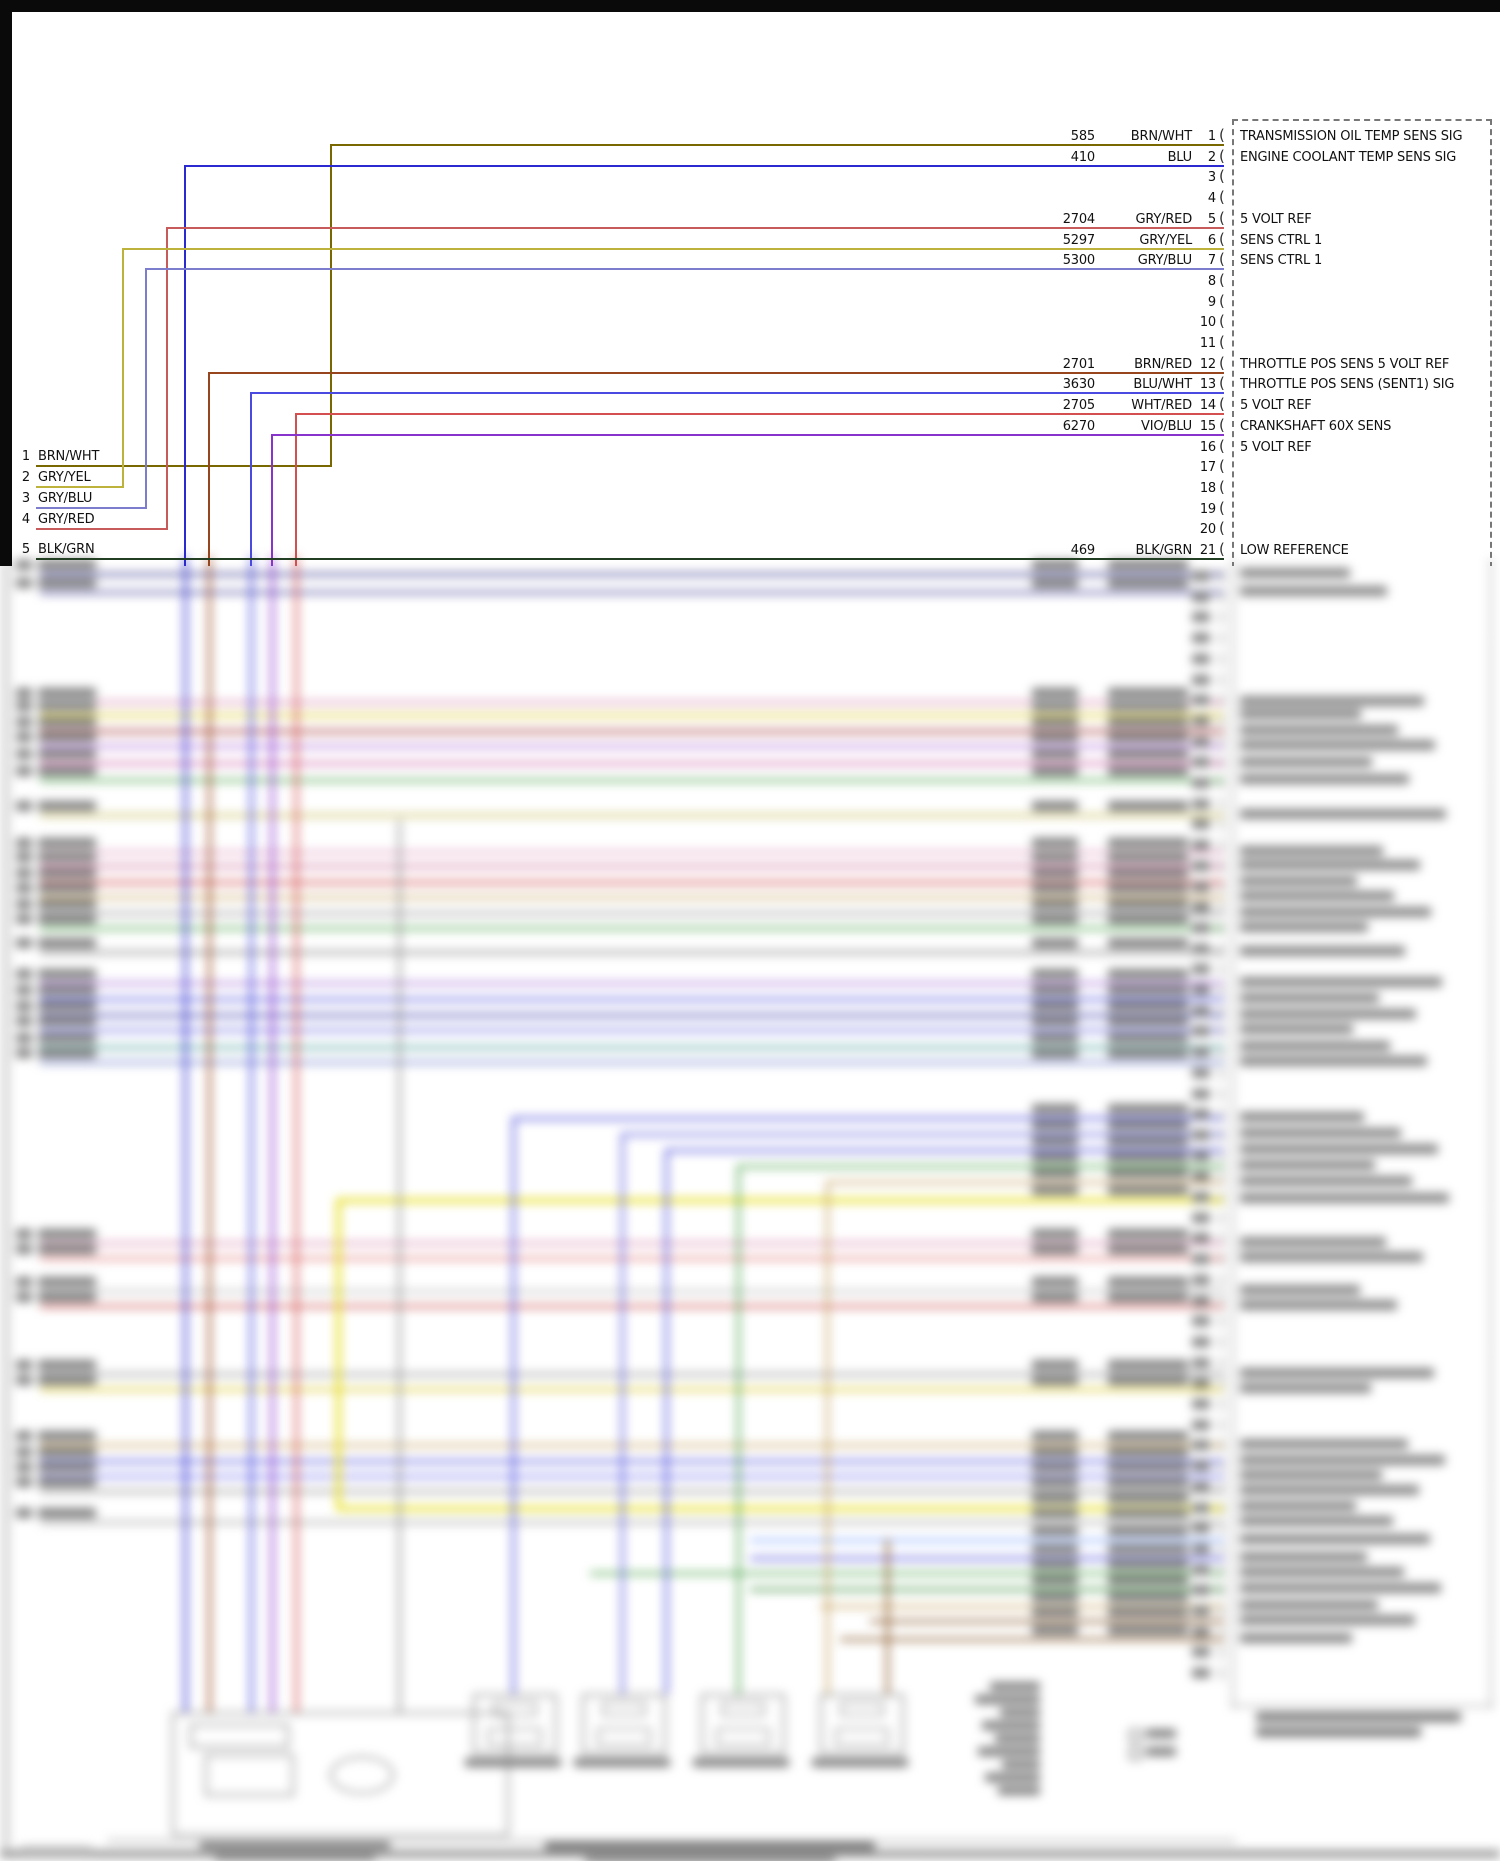 This screenshot has height=1861, width=1500. I want to click on pin-wire-number: 410, so click(1082, 157).